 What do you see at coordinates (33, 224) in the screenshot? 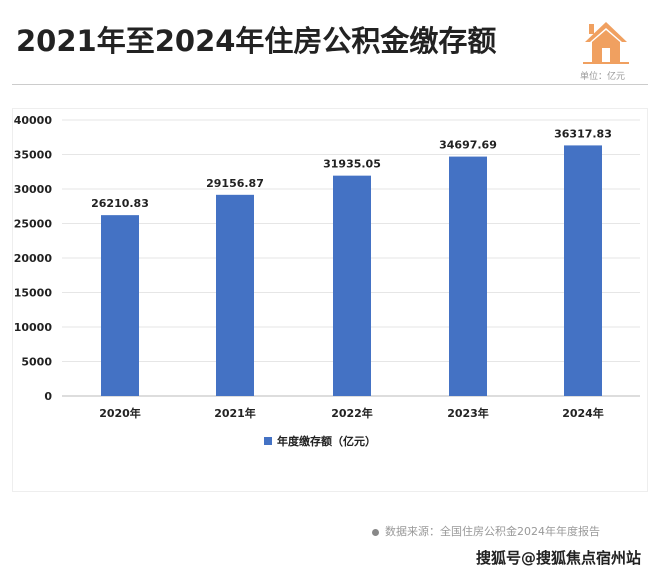
I see `y-tick-label: 25000` at bounding box center [33, 224].